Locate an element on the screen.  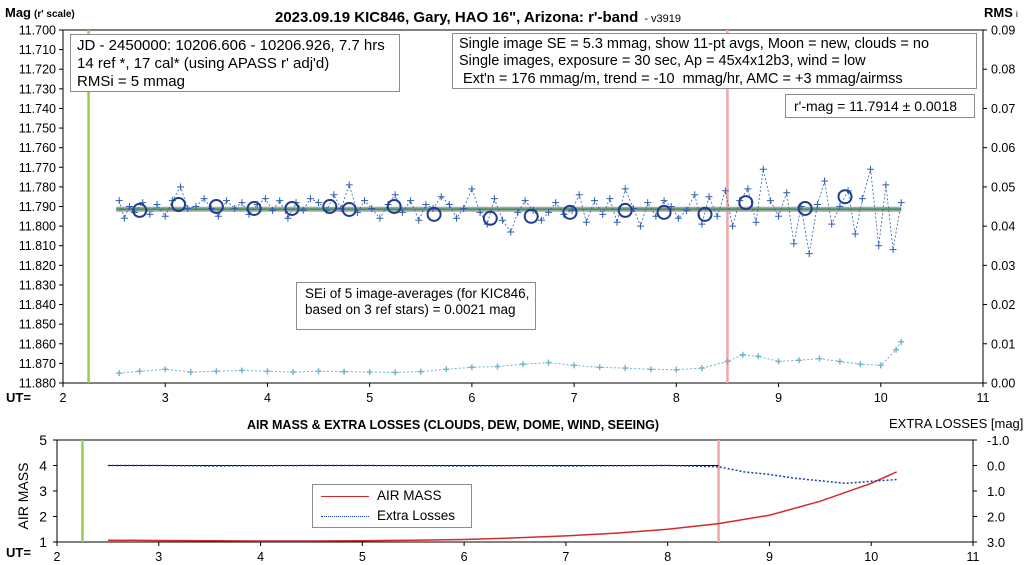
legend-item-airmass: AIR MASS is located at coordinates (381, 496).